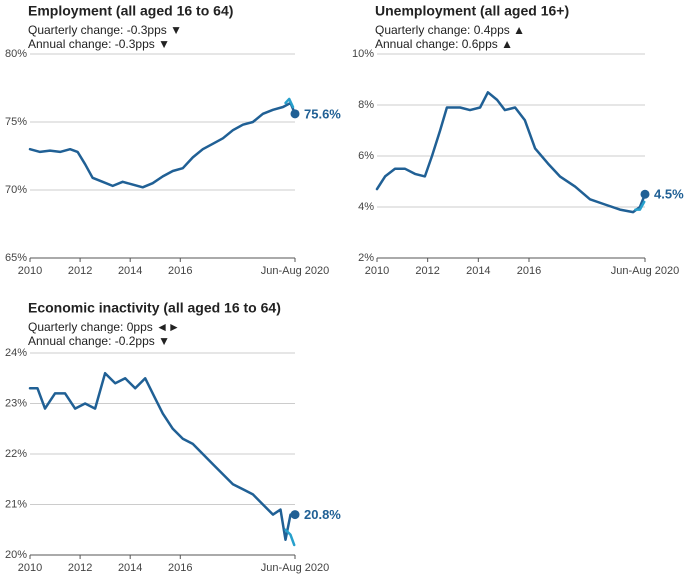 This screenshot has height=584, width=691. What do you see at coordinates (105, 30) in the screenshot?
I see `annotation: Quarterly change: -0.3pps ▼` at bounding box center [105, 30].